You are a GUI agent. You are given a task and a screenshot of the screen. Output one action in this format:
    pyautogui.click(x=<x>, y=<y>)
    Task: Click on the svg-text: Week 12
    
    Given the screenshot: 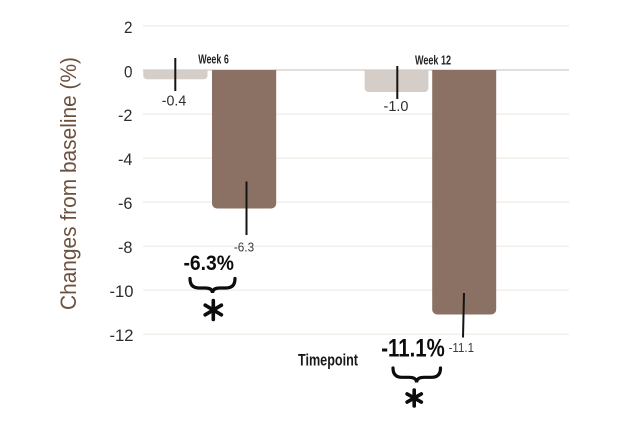 What is the action you would take?
    pyautogui.click(x=433, y=61)
    